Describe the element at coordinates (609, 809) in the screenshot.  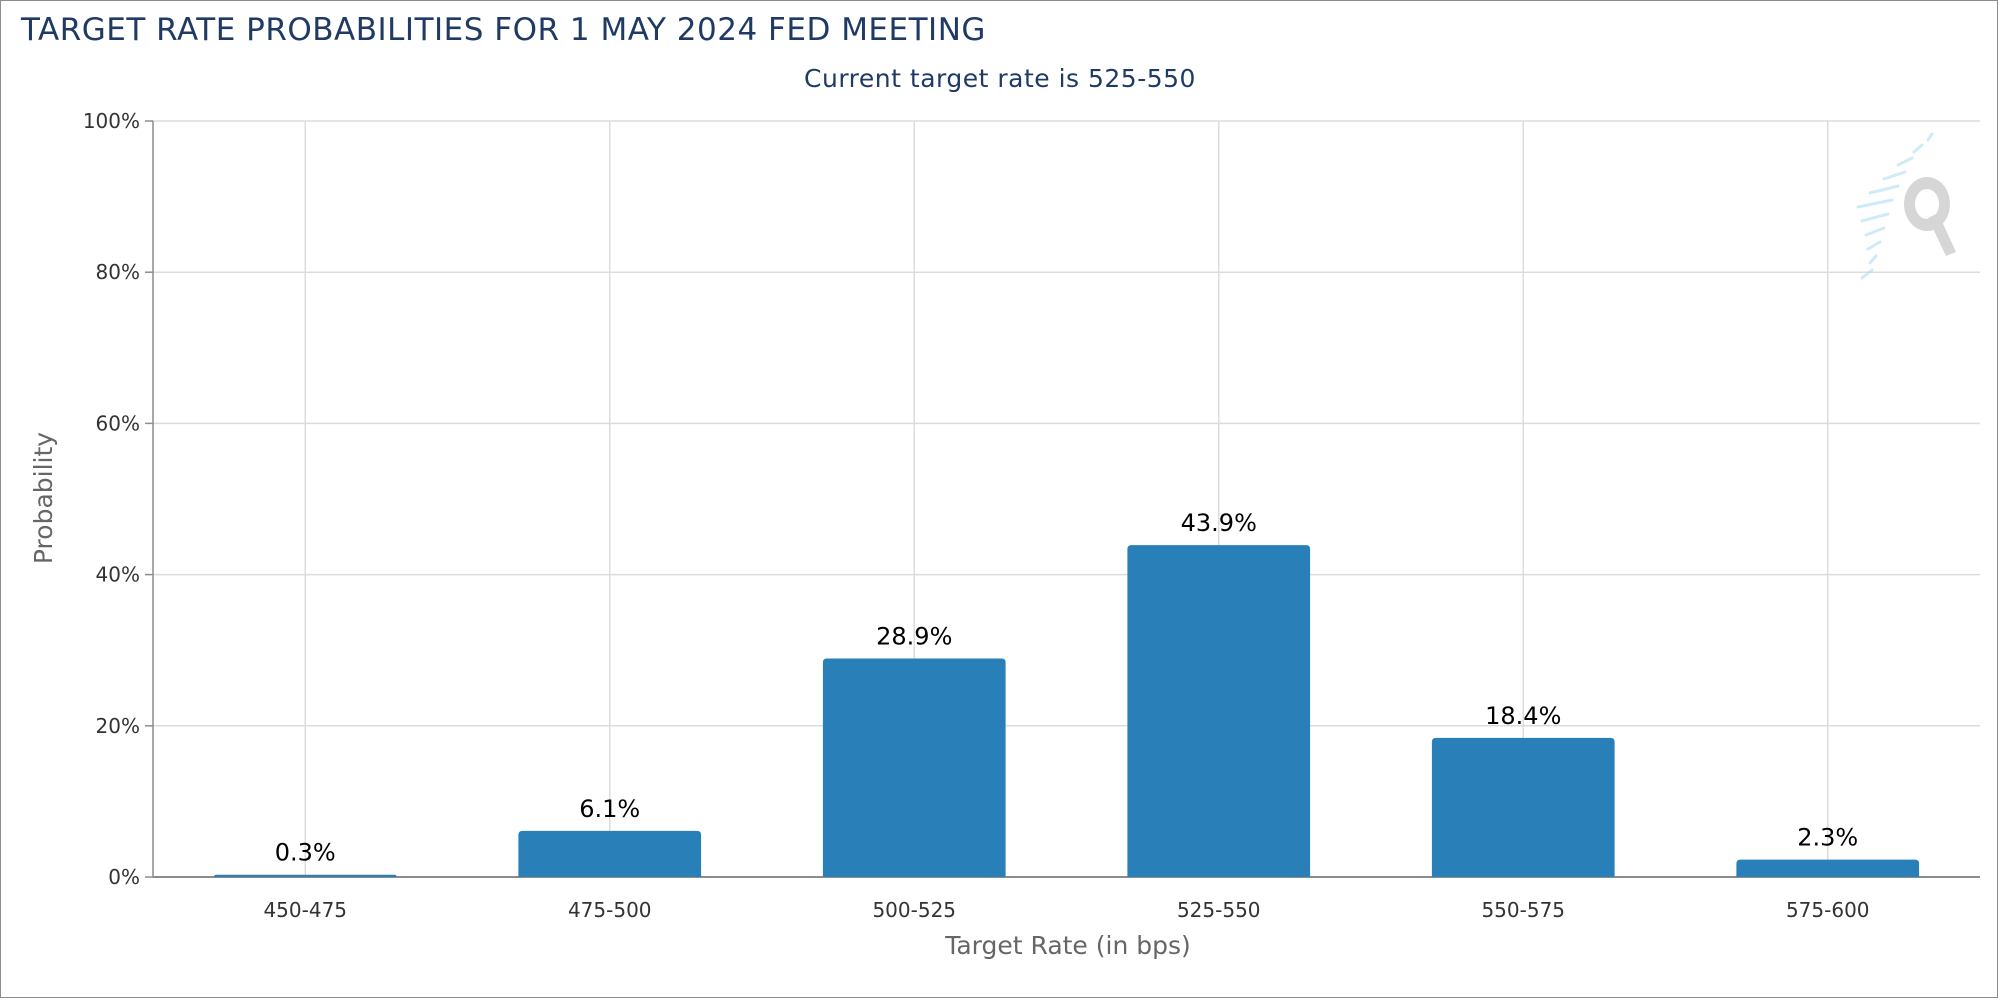
I see `data-label: 6.1%` at that location.